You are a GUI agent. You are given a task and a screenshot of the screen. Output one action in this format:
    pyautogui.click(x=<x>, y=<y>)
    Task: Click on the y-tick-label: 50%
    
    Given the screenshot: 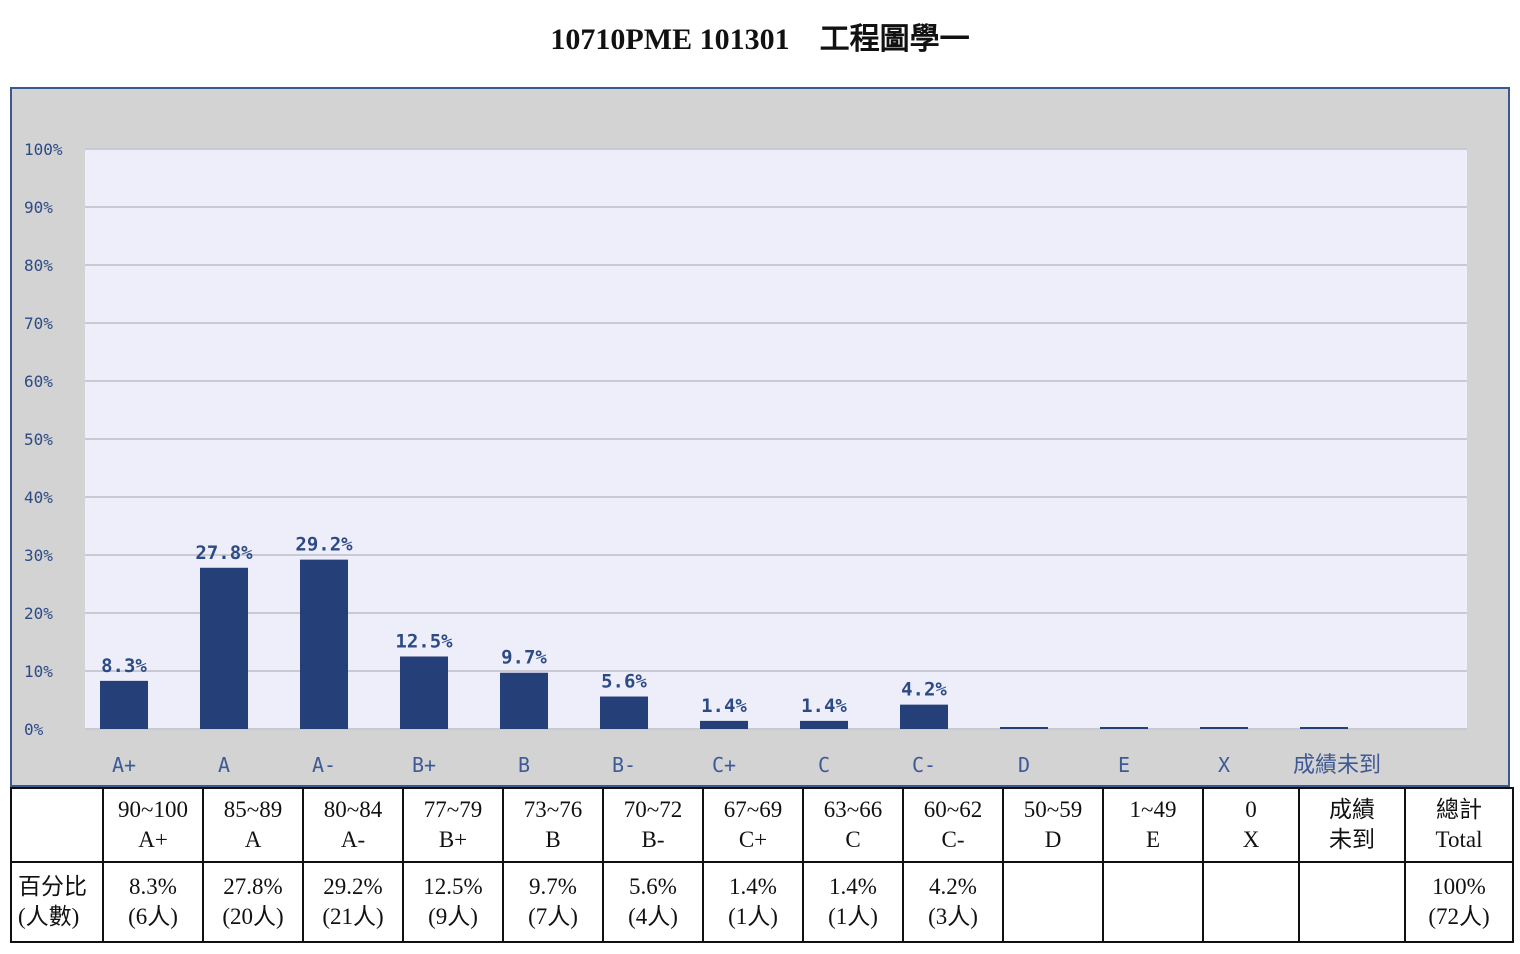 What is the action you would take?
    pyautogui.click(x=38, y=439)
    